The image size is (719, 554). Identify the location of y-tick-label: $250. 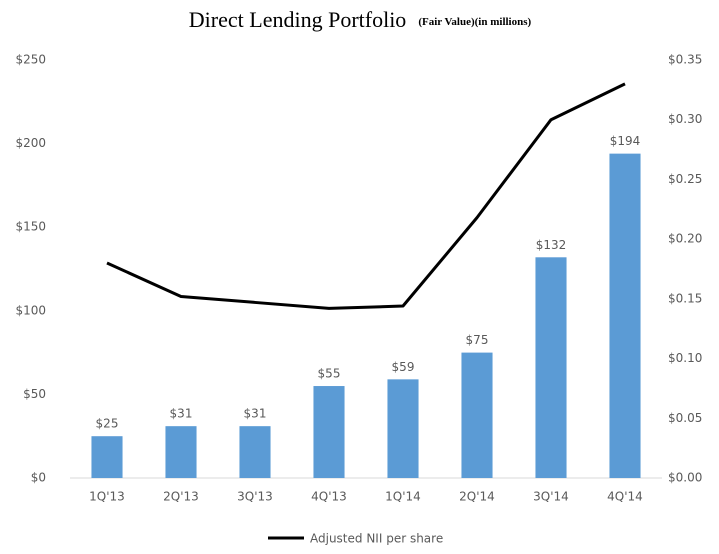
(30, 60).